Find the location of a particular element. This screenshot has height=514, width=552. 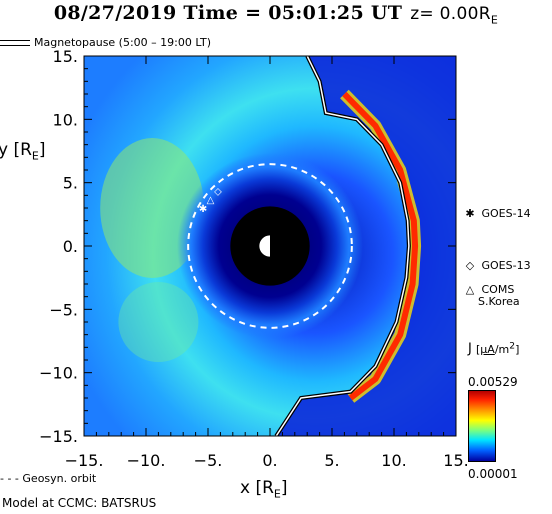

model-credit: Model at CCMC: BATSRUS is located at coordinates (79, 503).